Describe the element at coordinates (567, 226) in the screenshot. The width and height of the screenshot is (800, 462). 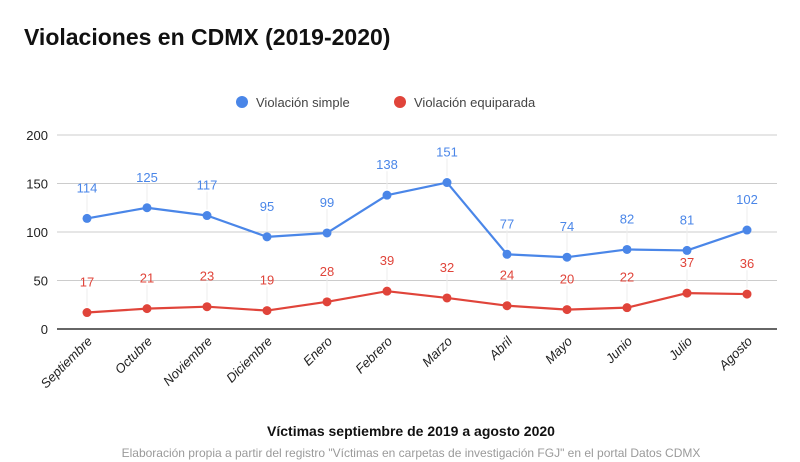
I see `data-label: 74` at that location.